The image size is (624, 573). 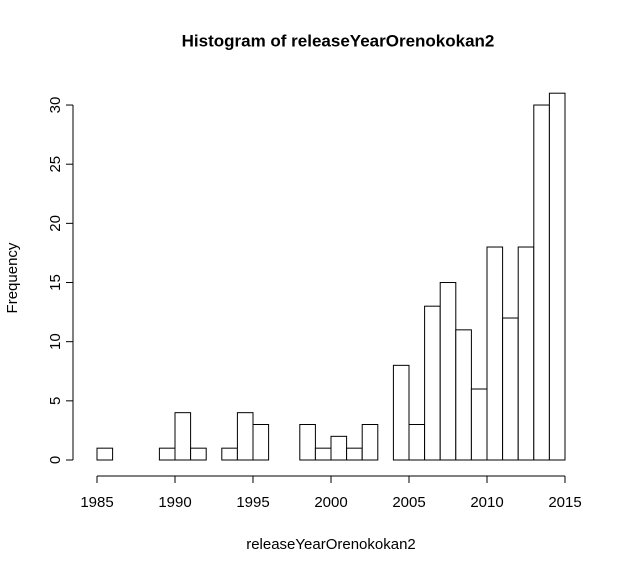 What do you see at coordinates (55, 164) in the screenshot?
I see `y-tick-label: 25` at bounding box center [55, 164].